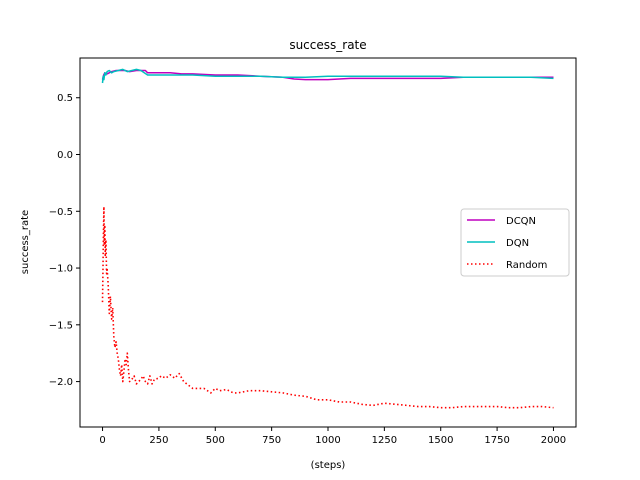  I want to click on x-tick-label: 1750, so click(496, 440).